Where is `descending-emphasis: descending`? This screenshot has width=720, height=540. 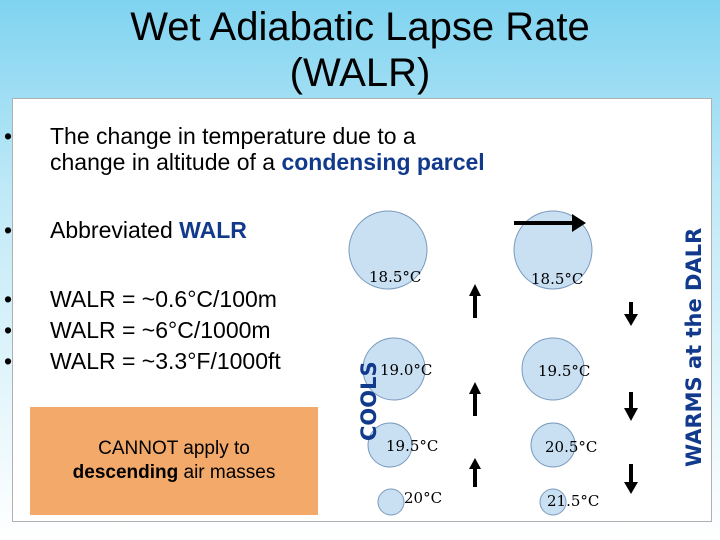
descending-emphasis: descending is located at coordinates (125, 472).